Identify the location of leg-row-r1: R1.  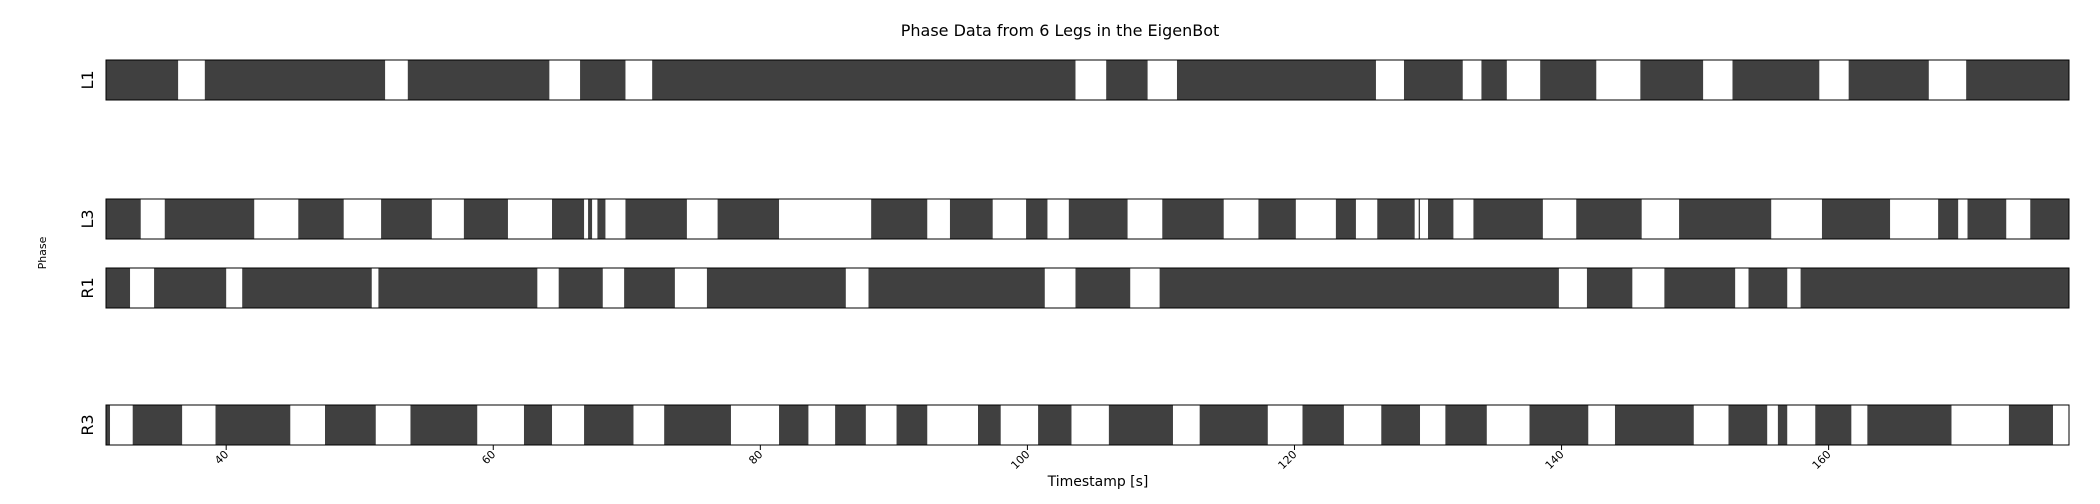
(1074, 288).